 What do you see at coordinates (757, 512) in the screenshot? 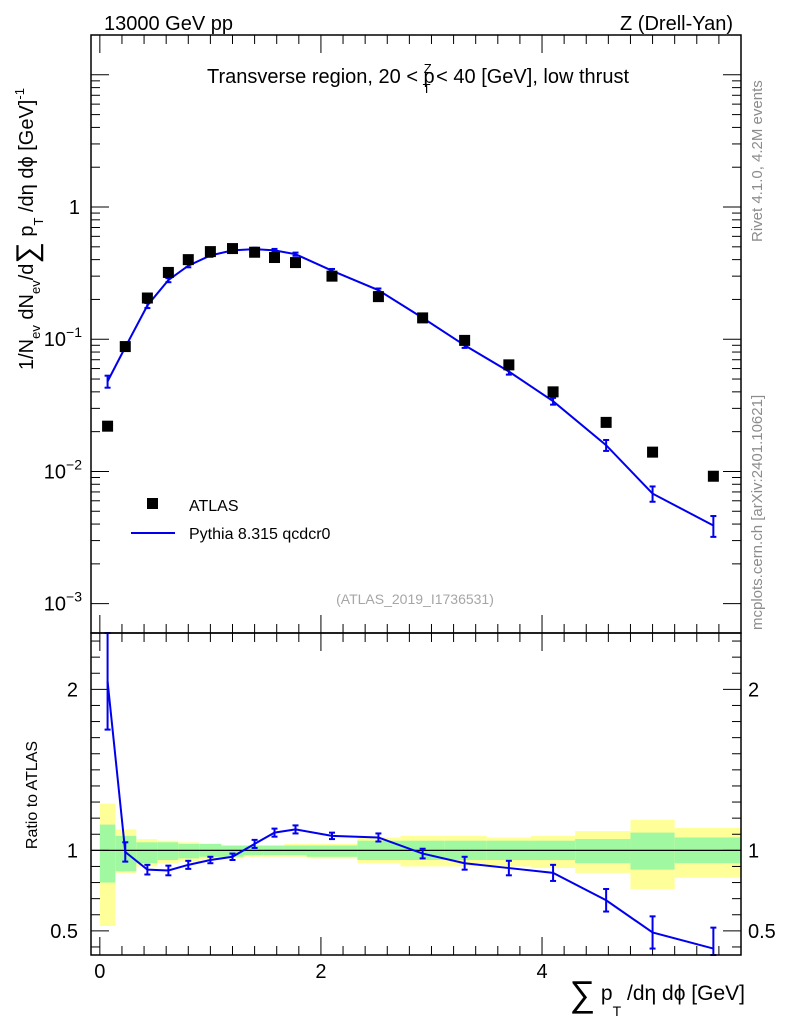
I see `mcplots-label: mcplots.cern.ch [arXiv:2401.10621]` at bounding box center [757, 512].